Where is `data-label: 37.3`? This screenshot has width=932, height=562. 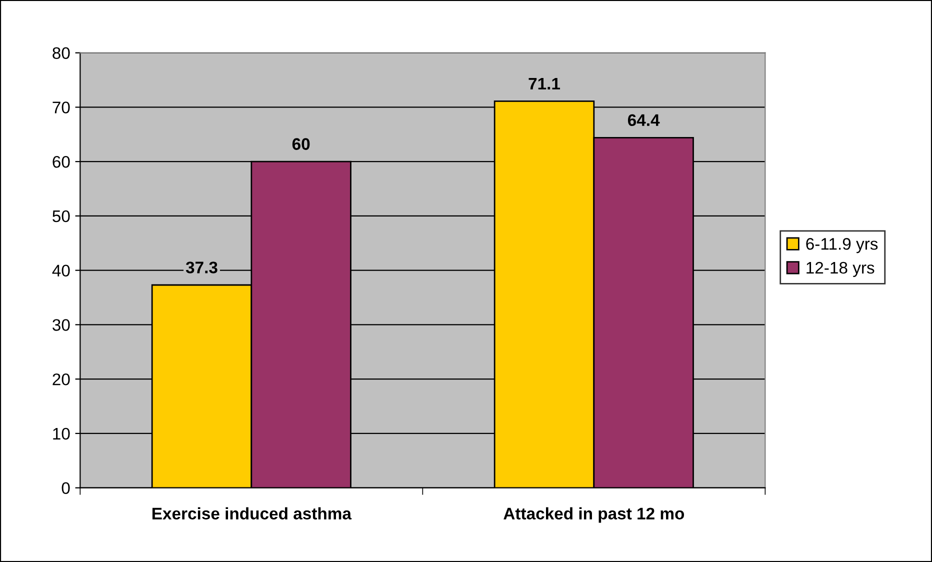
data-label: 37.3 is located at coordinates (202, 268).